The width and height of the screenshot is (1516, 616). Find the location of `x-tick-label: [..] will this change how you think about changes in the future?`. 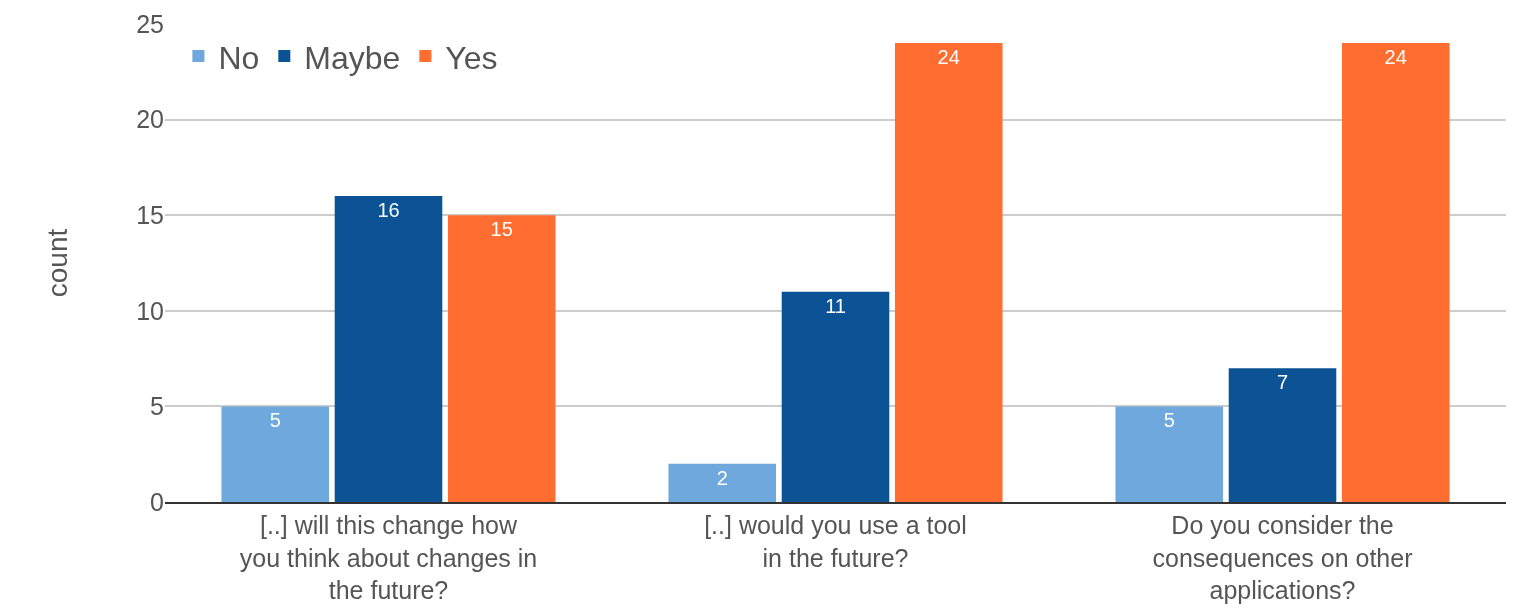

x-tick-label: [..] will this change how you think about changes in the future? is located at coordinates (388, 557).